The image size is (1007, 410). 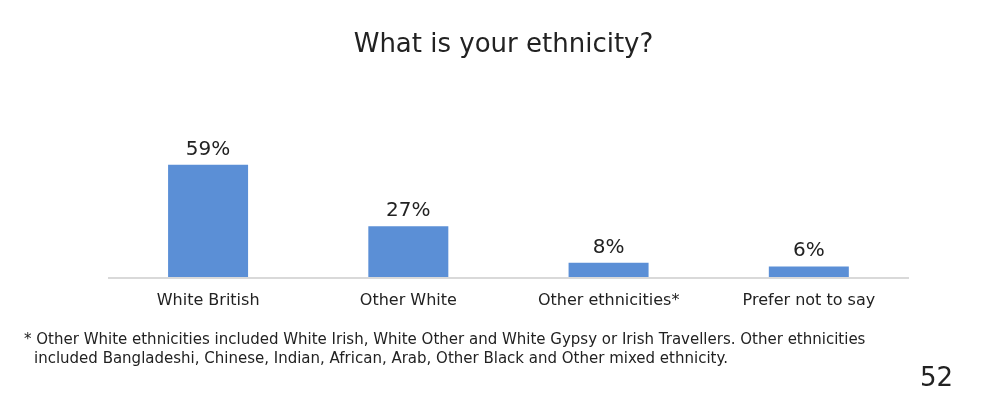 I want to click on text: * Other White ethnicities included White Irish, White Other and White Gypsy or Irish Travellers. Other ethnicities included Bangladeshi, Chinese, Indian, African, Arab, Other Black and Other mixed ethnicity., so click(x=445, y=349).